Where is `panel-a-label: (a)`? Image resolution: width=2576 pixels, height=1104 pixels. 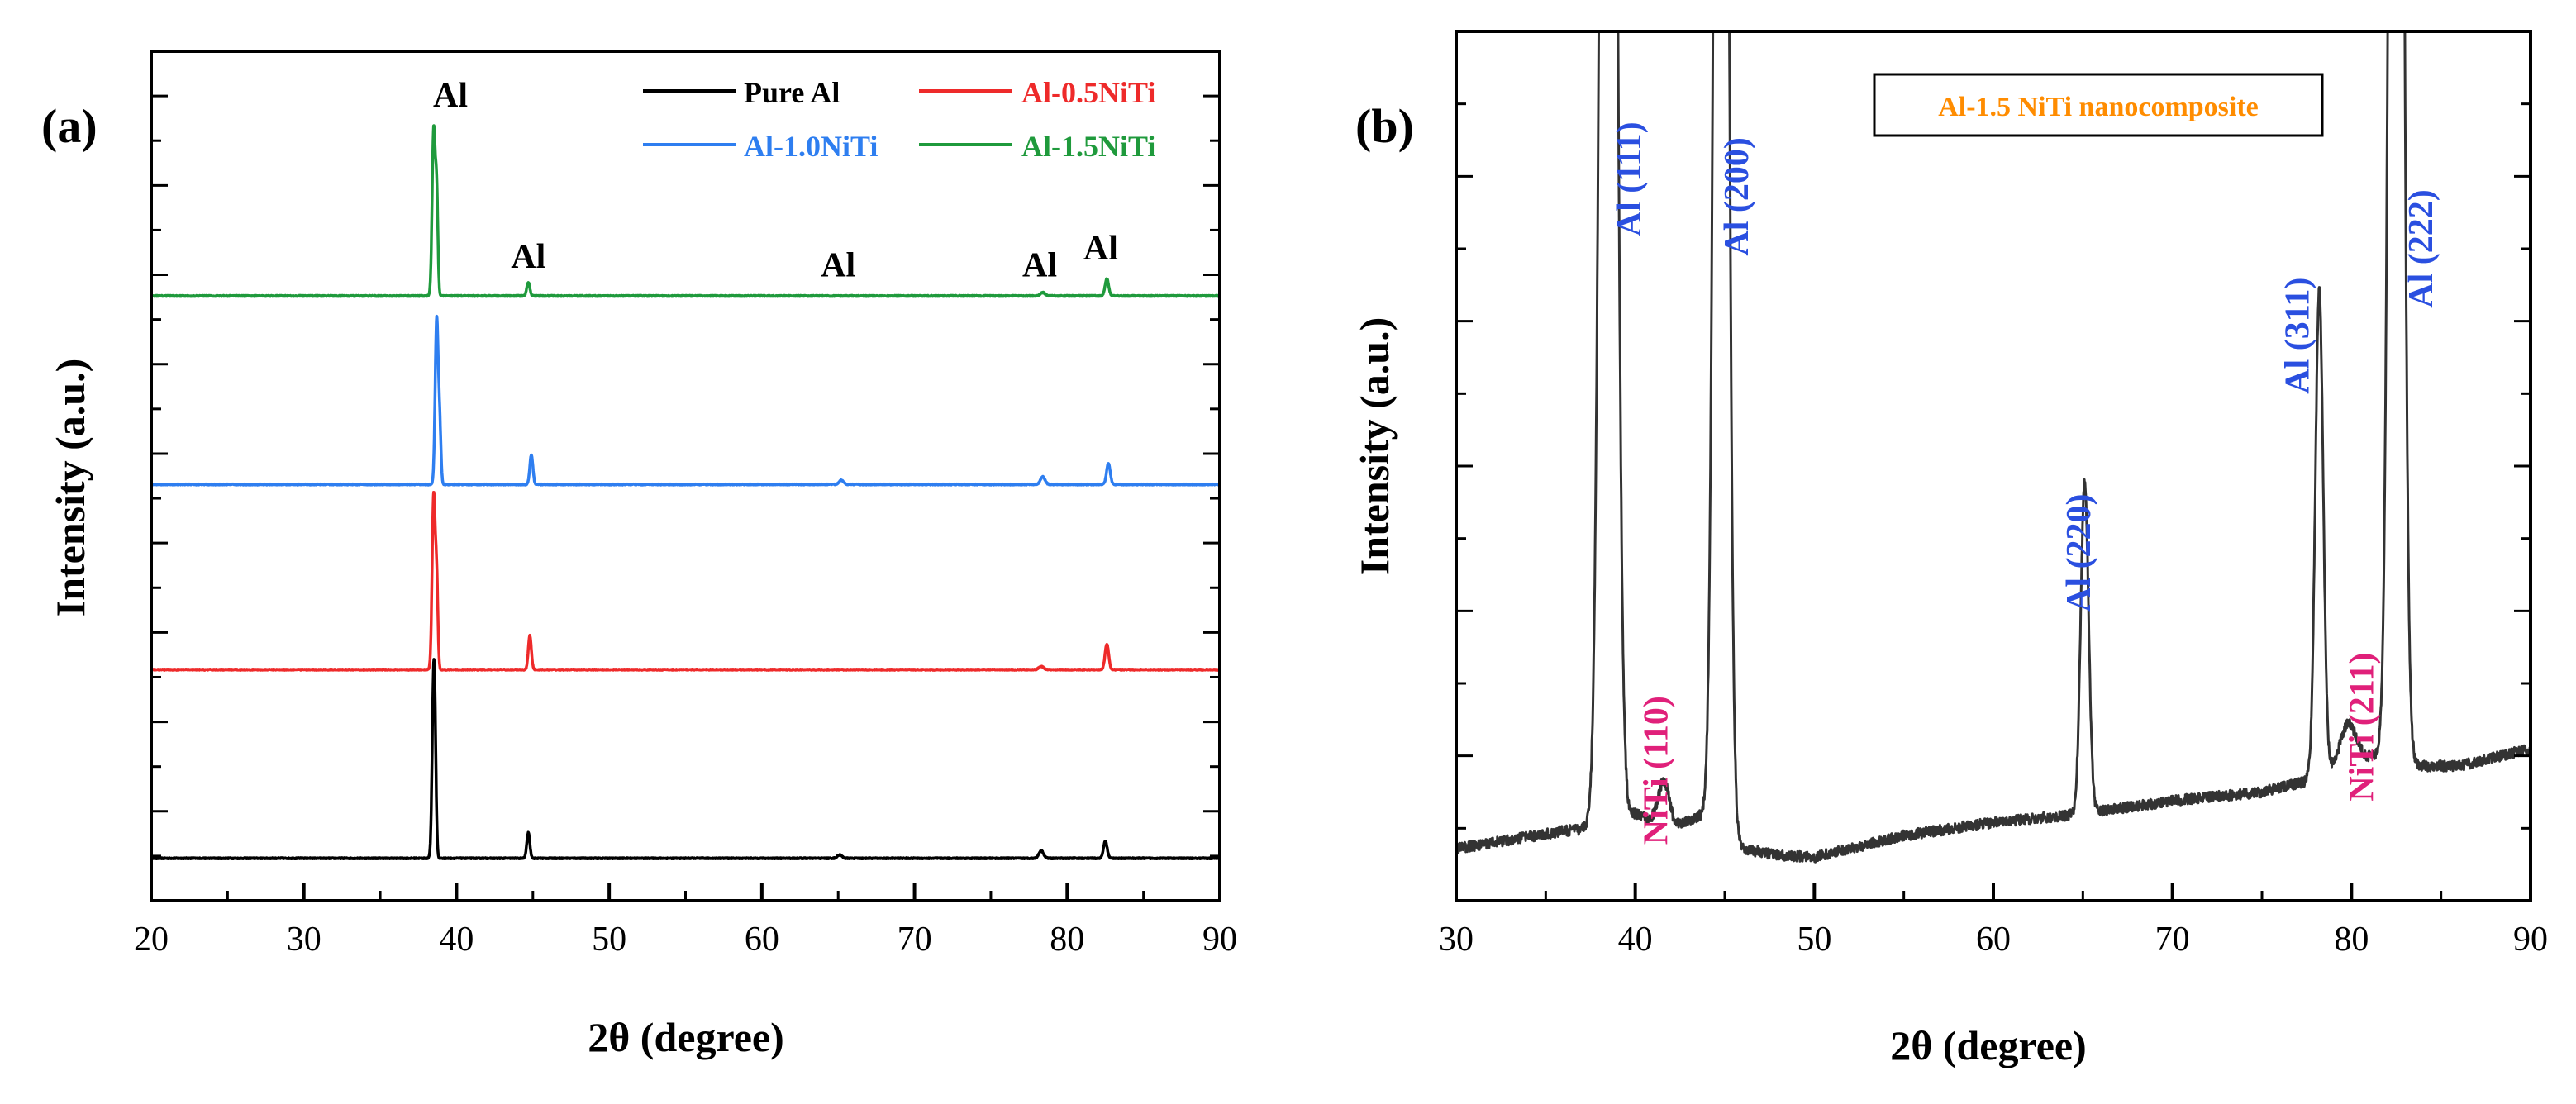 panel-a-label: (a) is located at coordinates (69, 126).